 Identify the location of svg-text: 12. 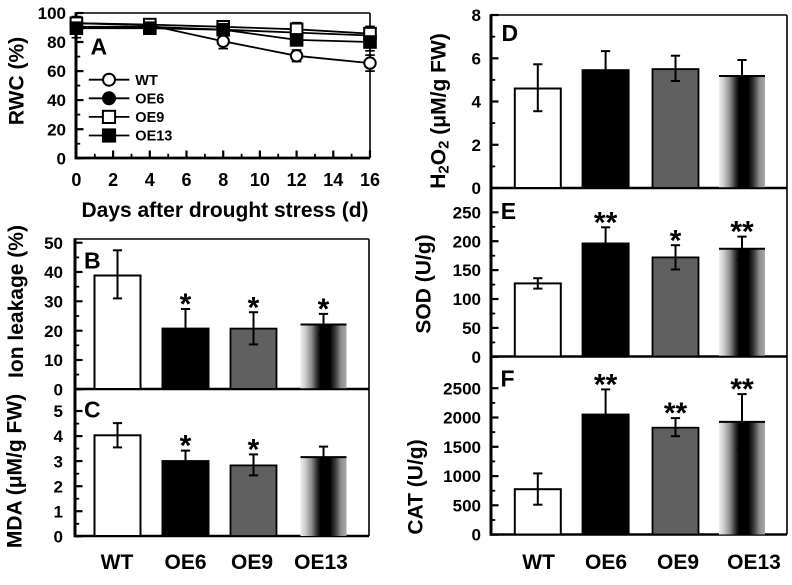
(297, 180).